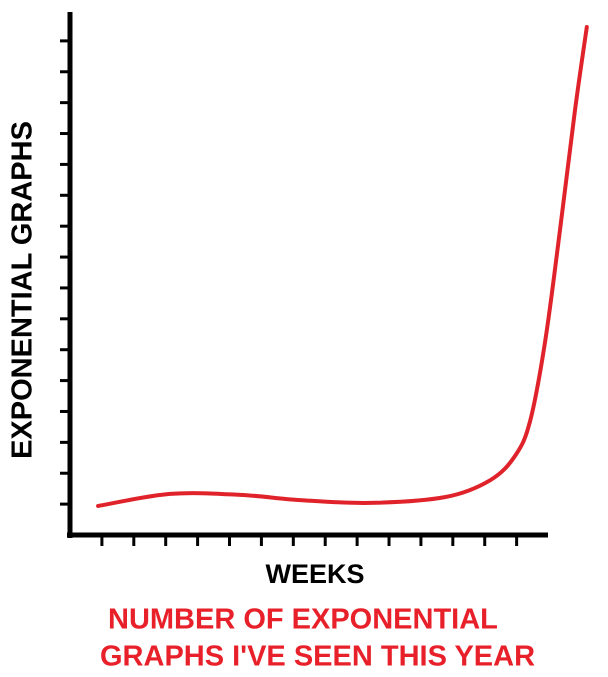 The image size is (608, 677). I want to click on caption-line: NUMBER OF EXPONENTIAL, so click(303, 620).